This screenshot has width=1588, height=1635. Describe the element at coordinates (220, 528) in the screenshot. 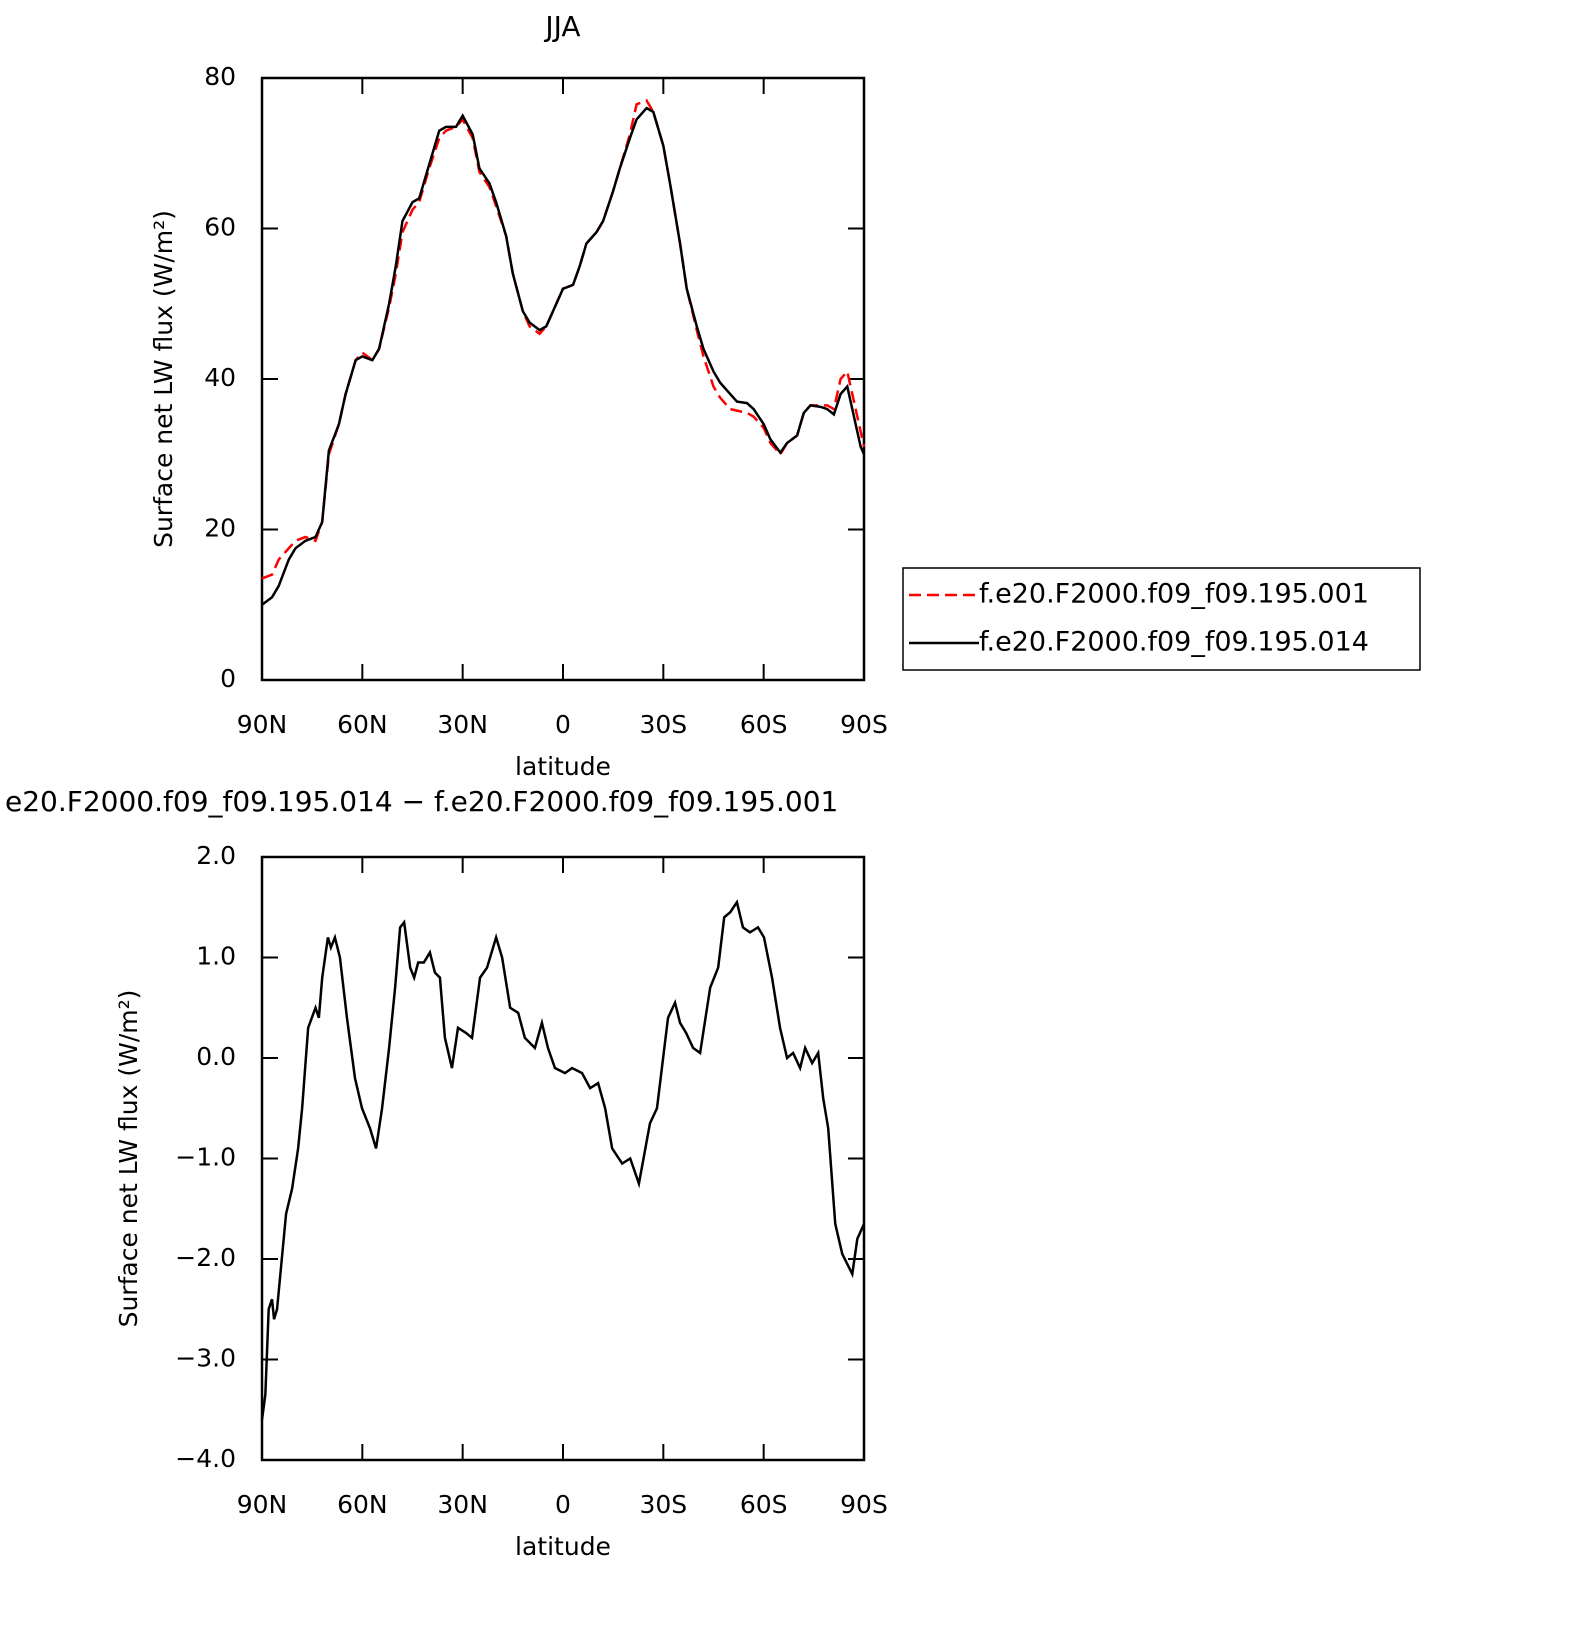

I see `y-tick-label: 20` at that location.